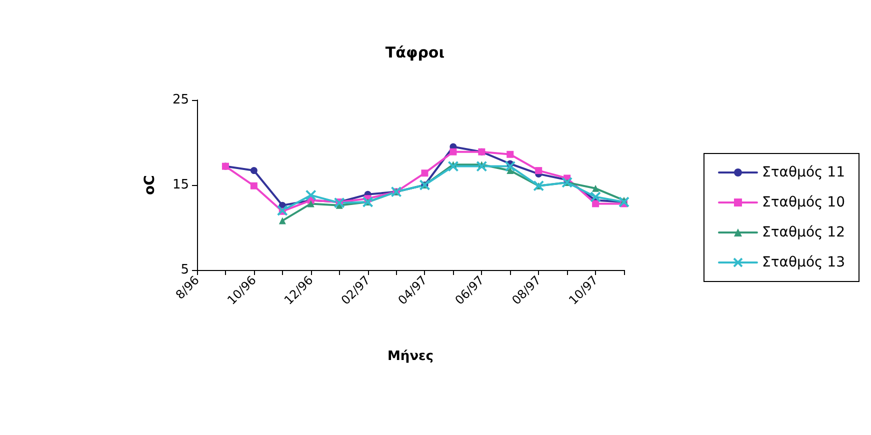  I want to click on legend-label: Σταθμός 10, so click(804, 202).